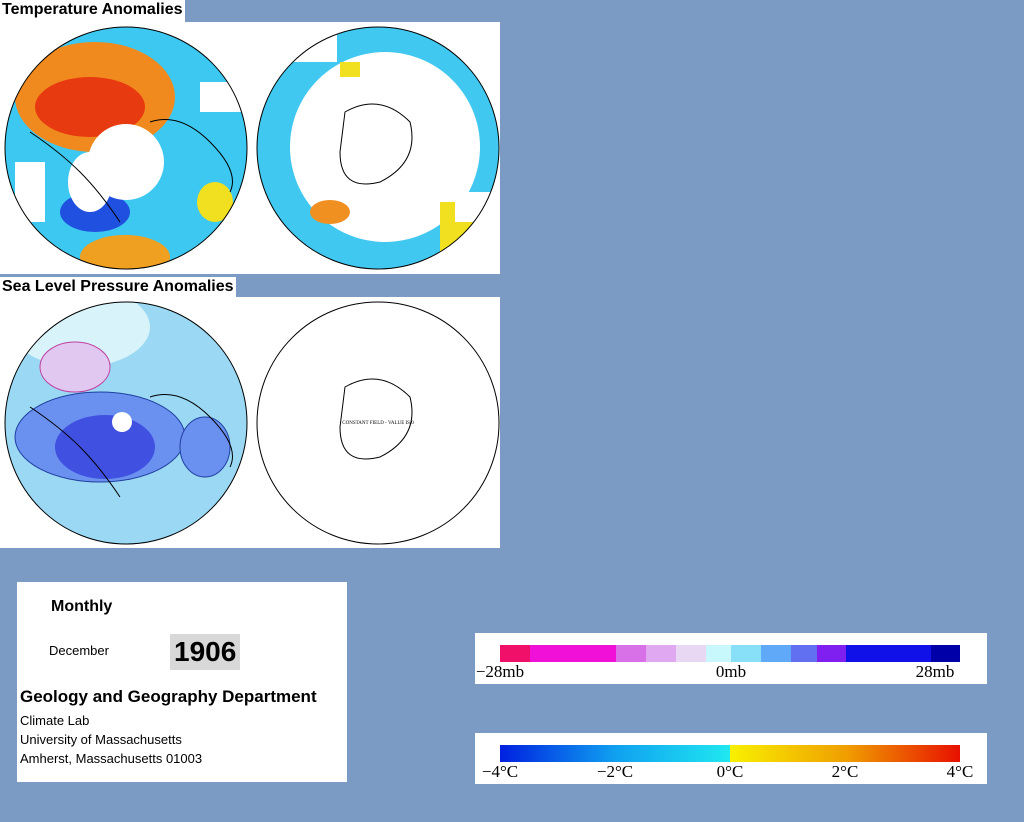  I want to click on pressure-maps: CONSTANT FIELD - VALUE IS 0, so click(250, 422).